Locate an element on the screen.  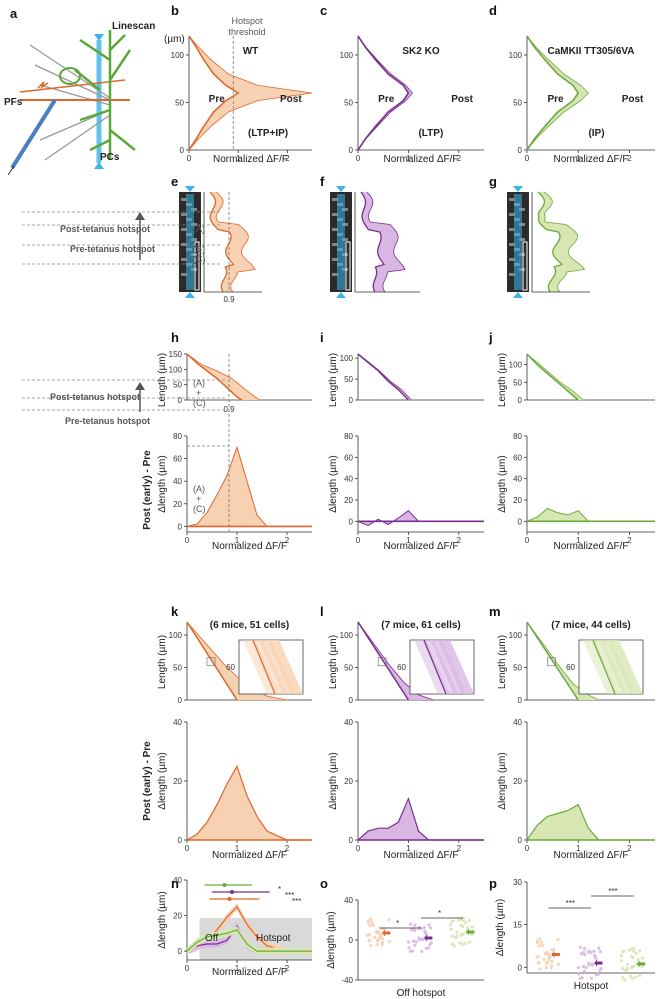
row1-c-y-tick-label: 50 is located at coordinates (348, 103).